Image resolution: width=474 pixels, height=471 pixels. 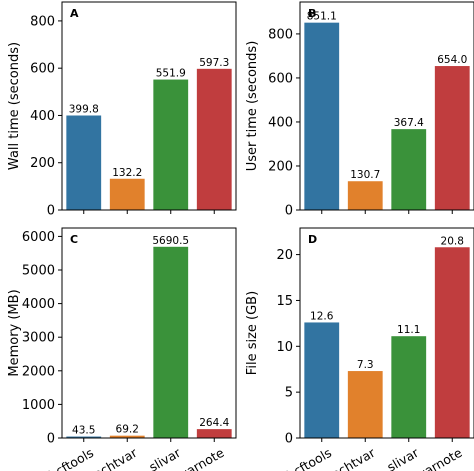 What do you see at coordinates (322, 316) in the screenshot?
I see `value-label-d-bcftools: 12.6` at bounding box center [322, 316].